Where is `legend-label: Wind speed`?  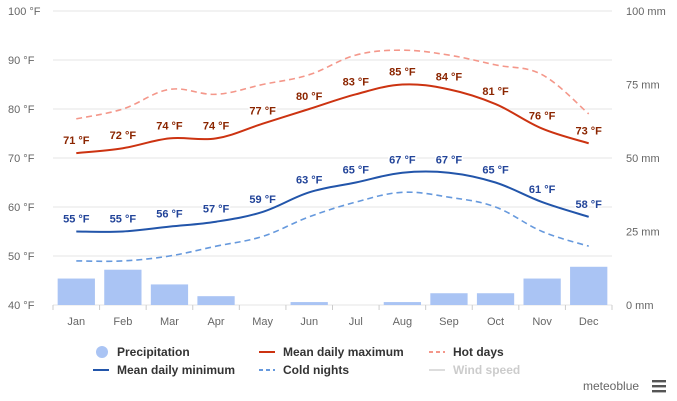
legend-label: Wind speed is located at coordinates (486, 370).